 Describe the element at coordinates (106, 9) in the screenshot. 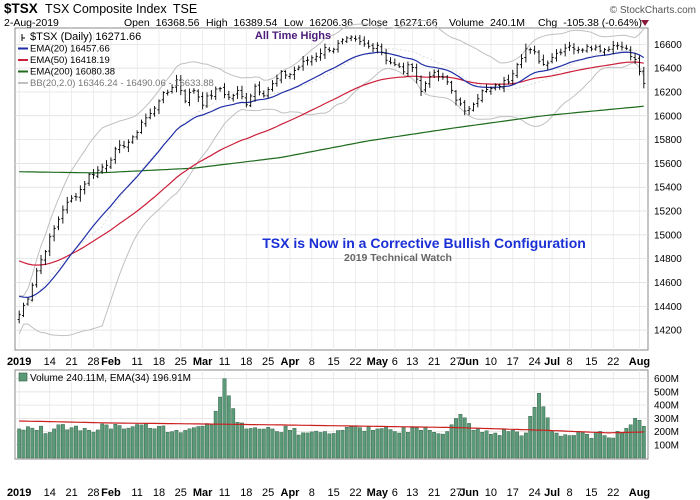

I see `index-name: TSX Composite Index` at that location.